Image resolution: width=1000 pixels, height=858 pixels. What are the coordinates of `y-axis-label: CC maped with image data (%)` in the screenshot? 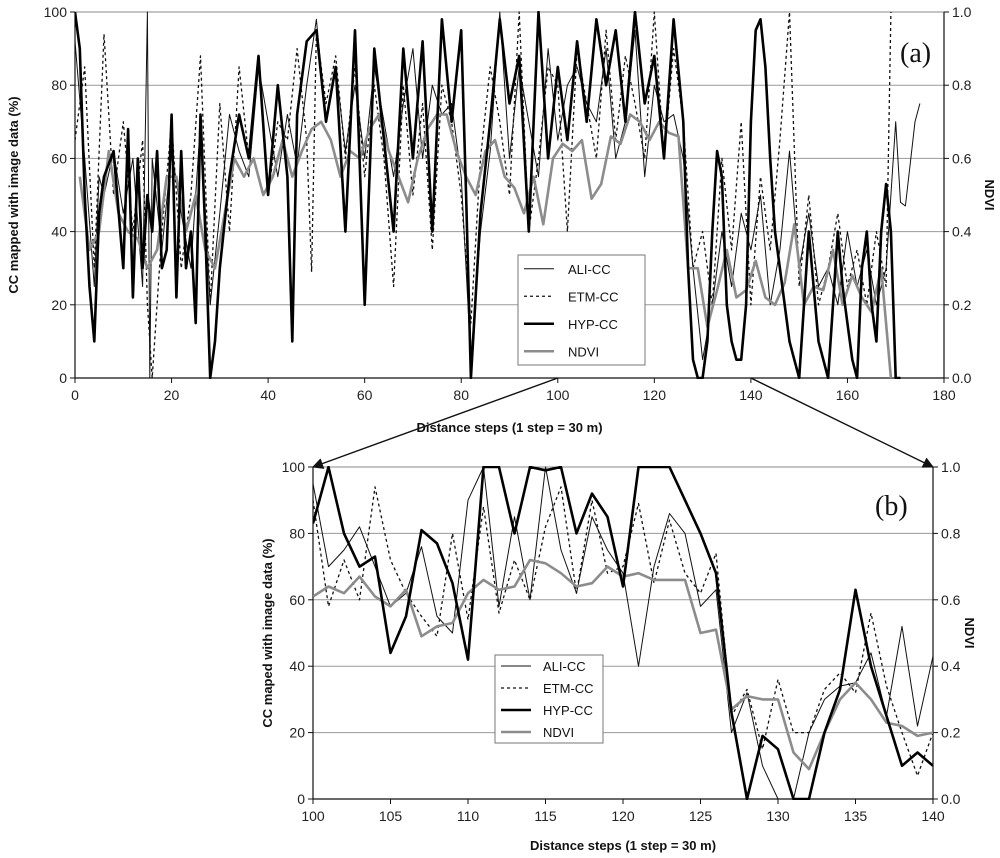 It's located at (267, 632).